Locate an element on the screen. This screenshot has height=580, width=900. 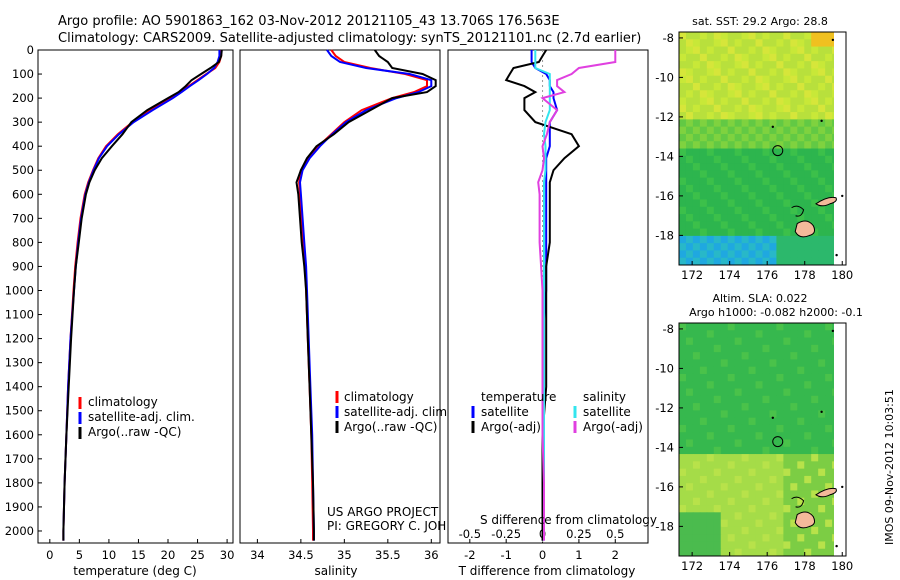
x-tick-label: 180 is located at coordinates (842, 275).